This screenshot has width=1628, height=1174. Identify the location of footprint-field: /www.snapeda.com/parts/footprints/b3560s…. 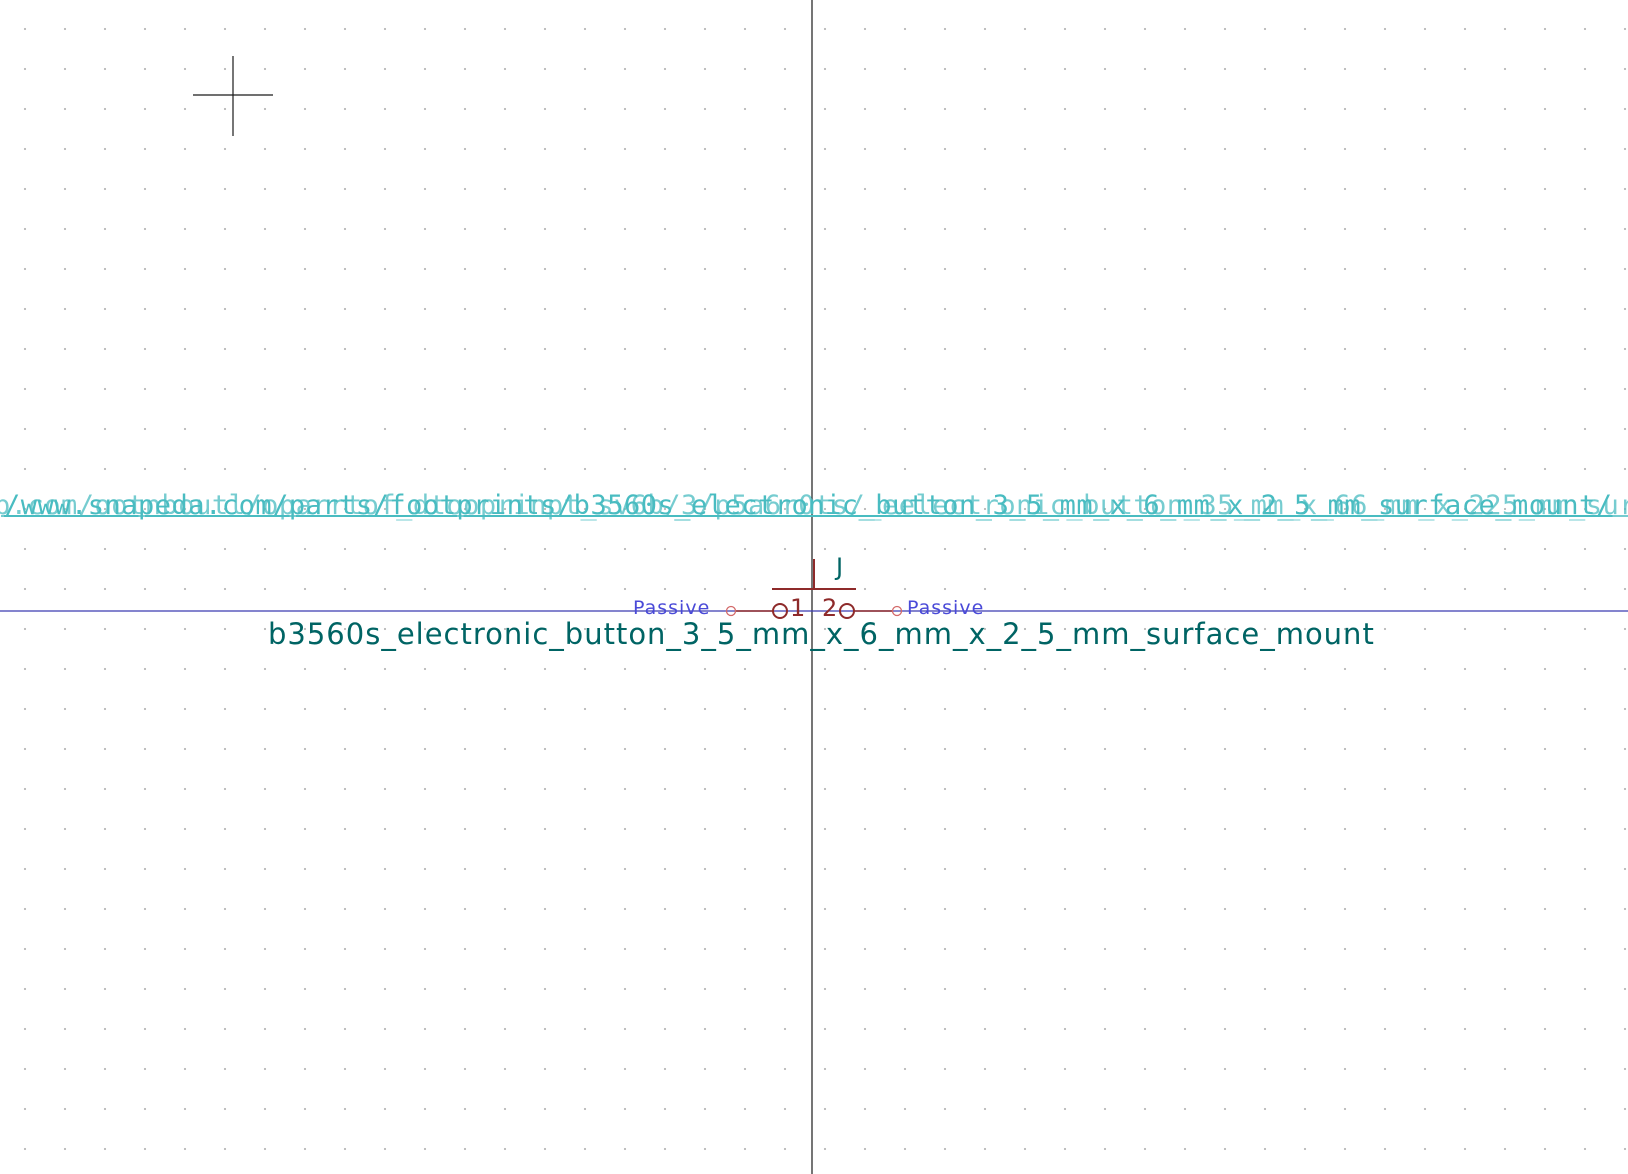
(808, 505).